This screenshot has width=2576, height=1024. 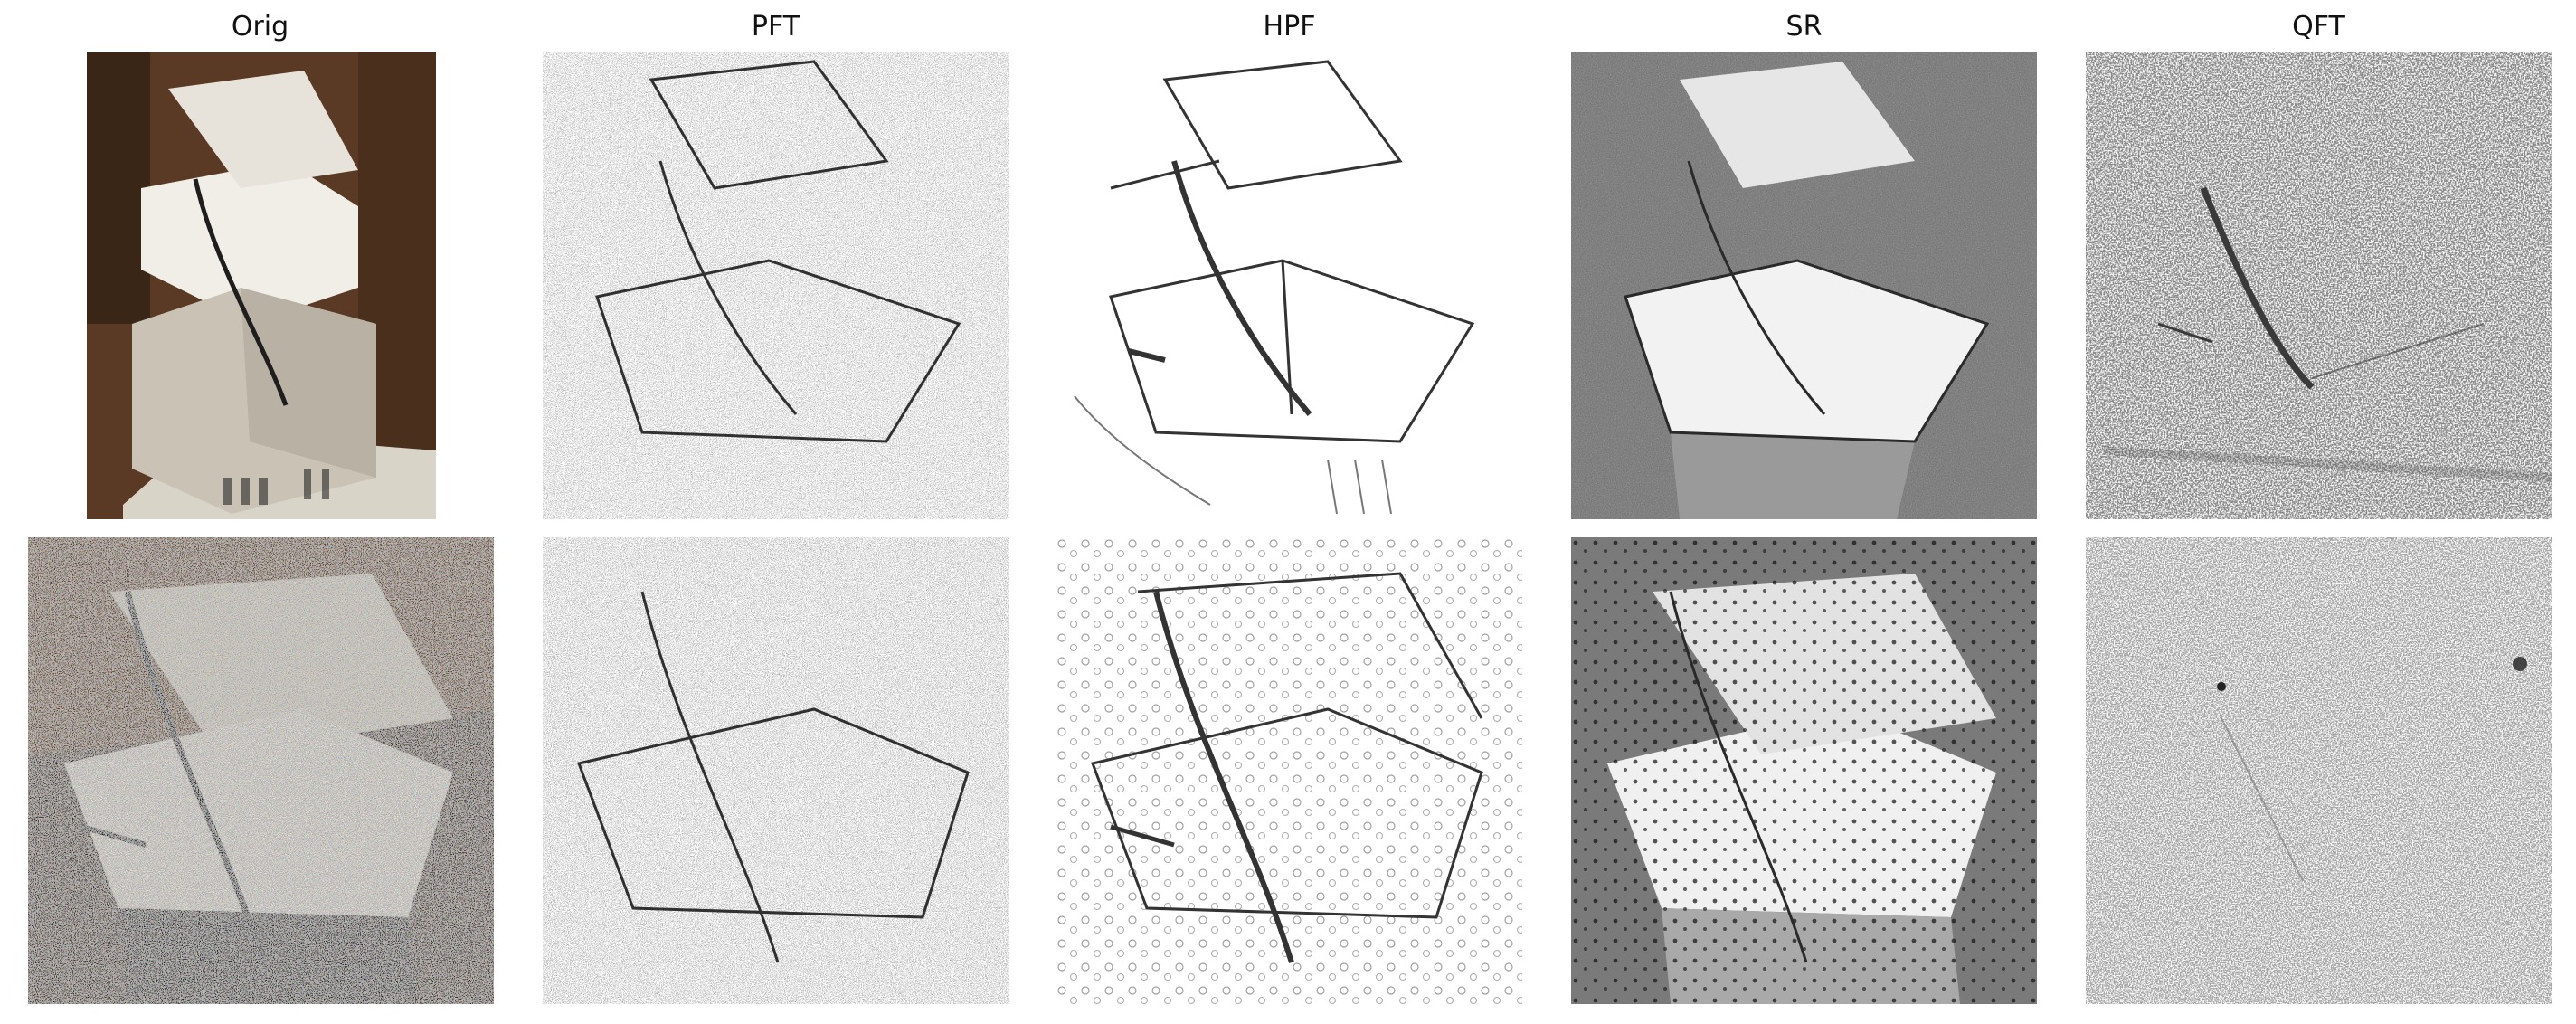 What do you see at coordinates (261, 285) in the screenshot?
I see `orig-image-clean` at bounding box center [261, 285].